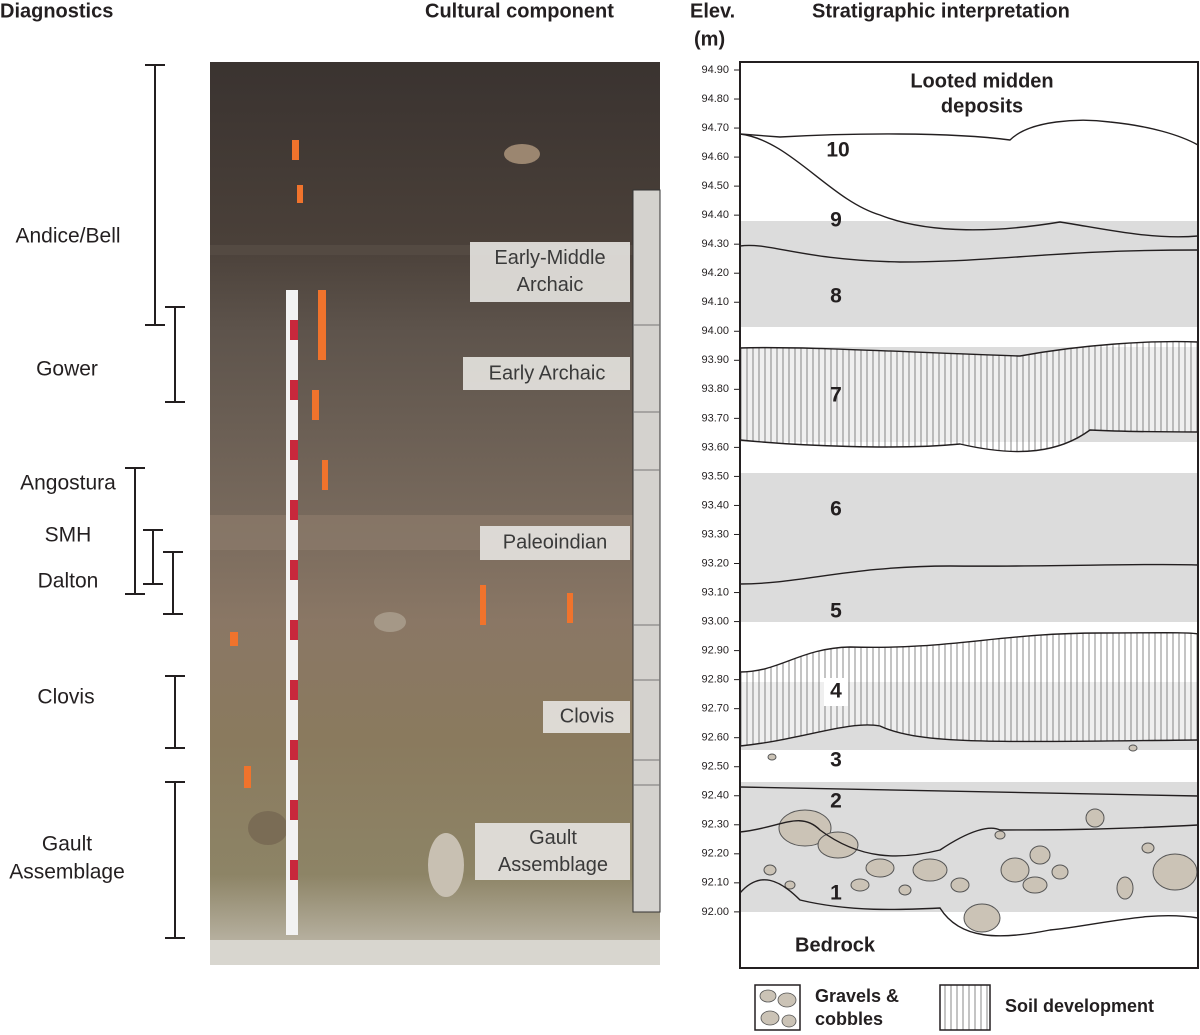 This screenshot has width=1200, height=1035. I want to click on elevation-tick-label: 94.20, so click(715, 273).